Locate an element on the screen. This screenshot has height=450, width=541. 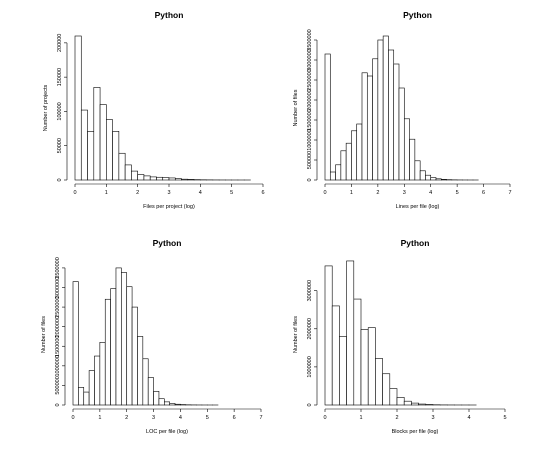
y-tick-label: 1500000 is located at coordinates (58, 346).